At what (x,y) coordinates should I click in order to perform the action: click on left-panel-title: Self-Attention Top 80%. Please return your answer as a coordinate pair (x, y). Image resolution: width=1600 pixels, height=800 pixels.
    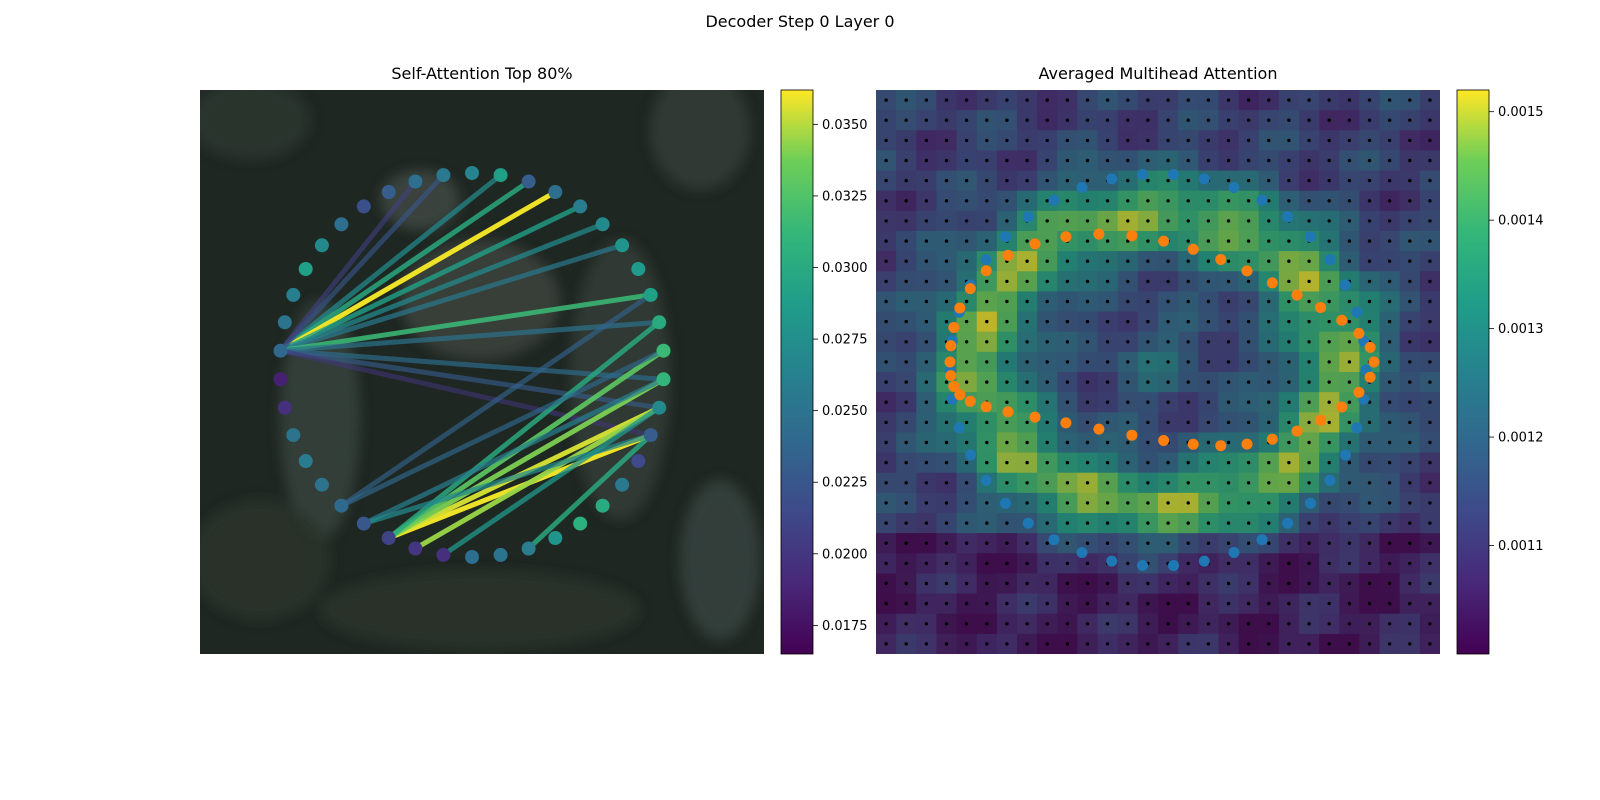
    Looking at the image, I should click on (482, 73).